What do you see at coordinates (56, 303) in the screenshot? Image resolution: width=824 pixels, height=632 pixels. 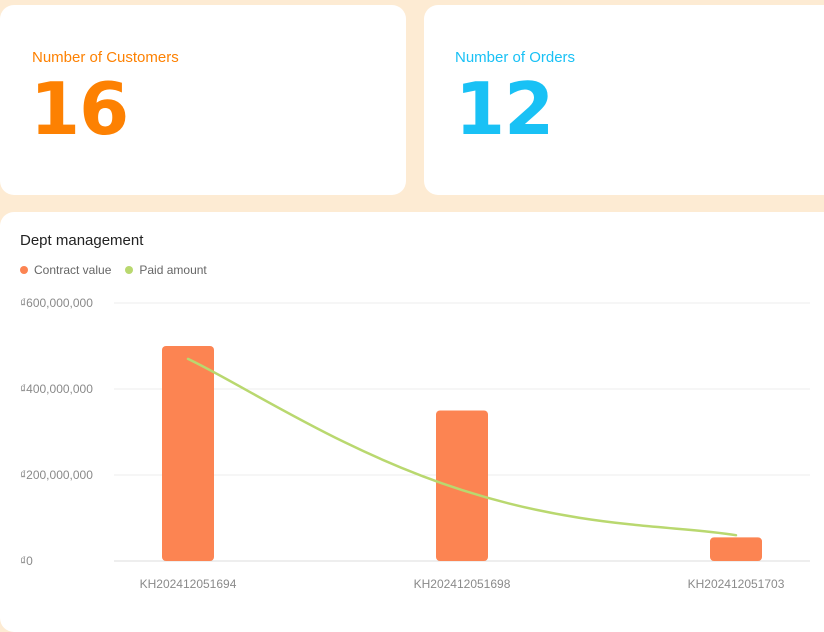 I see `y-tick-label: ₫600,000,000` at bounding box center [56, 303].